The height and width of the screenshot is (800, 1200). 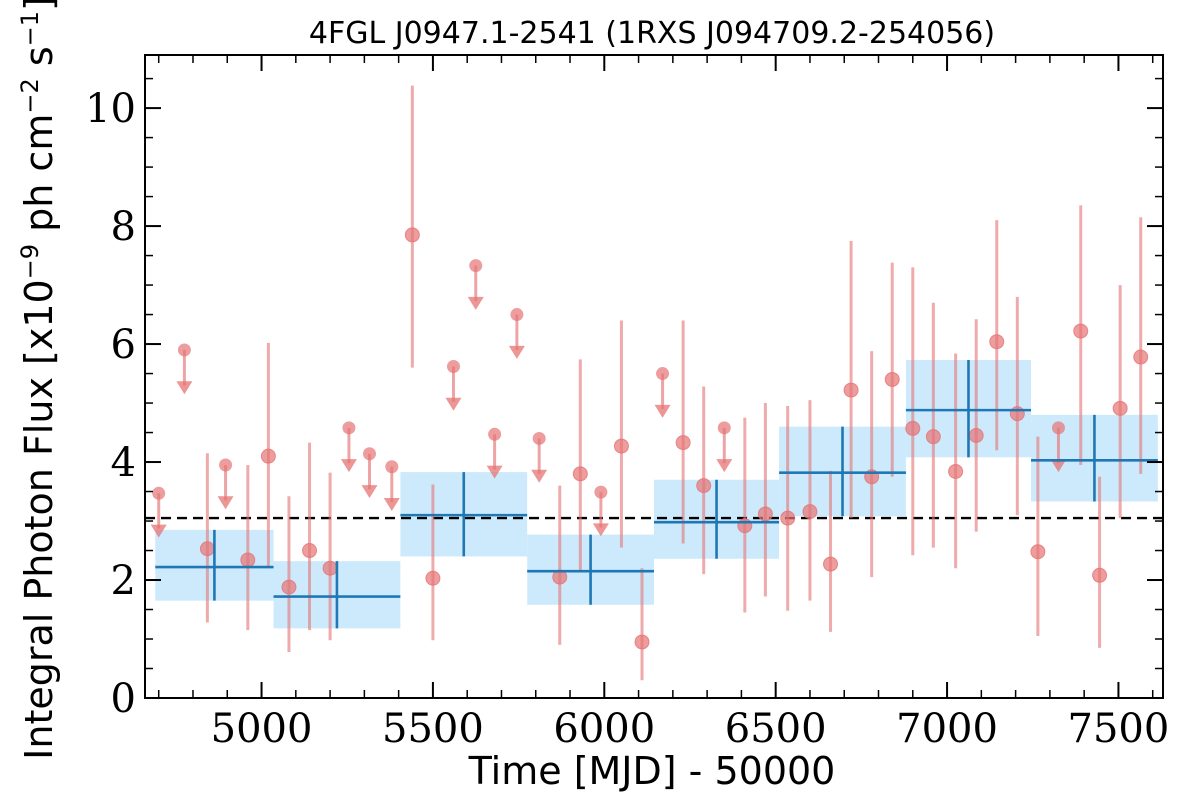 I want to click on y-tick-labels: 0 2 4 6 8 10, so click(x=110, y=404).